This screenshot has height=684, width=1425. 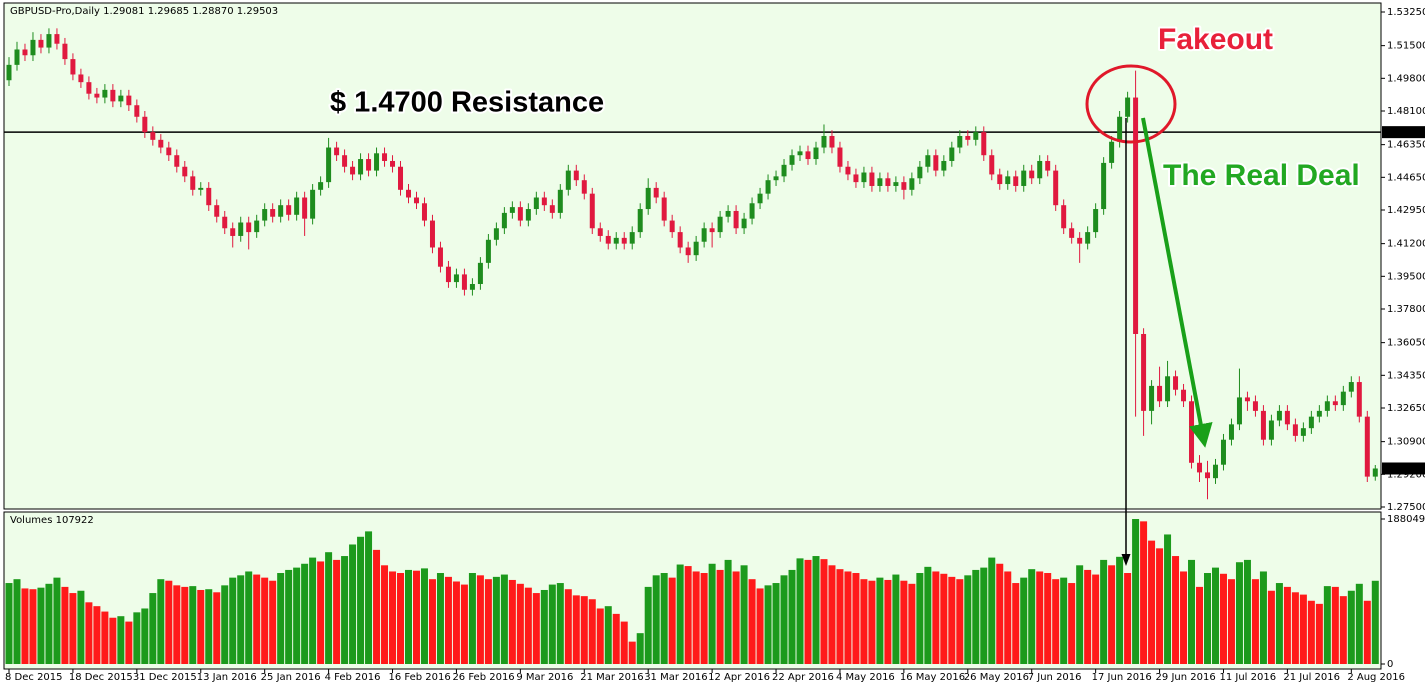 What do you see at coordinates (1261, 175) in the screenshot?
I see `real-deal-annotation: The Real Deal` at bounding box center [1261, 175].